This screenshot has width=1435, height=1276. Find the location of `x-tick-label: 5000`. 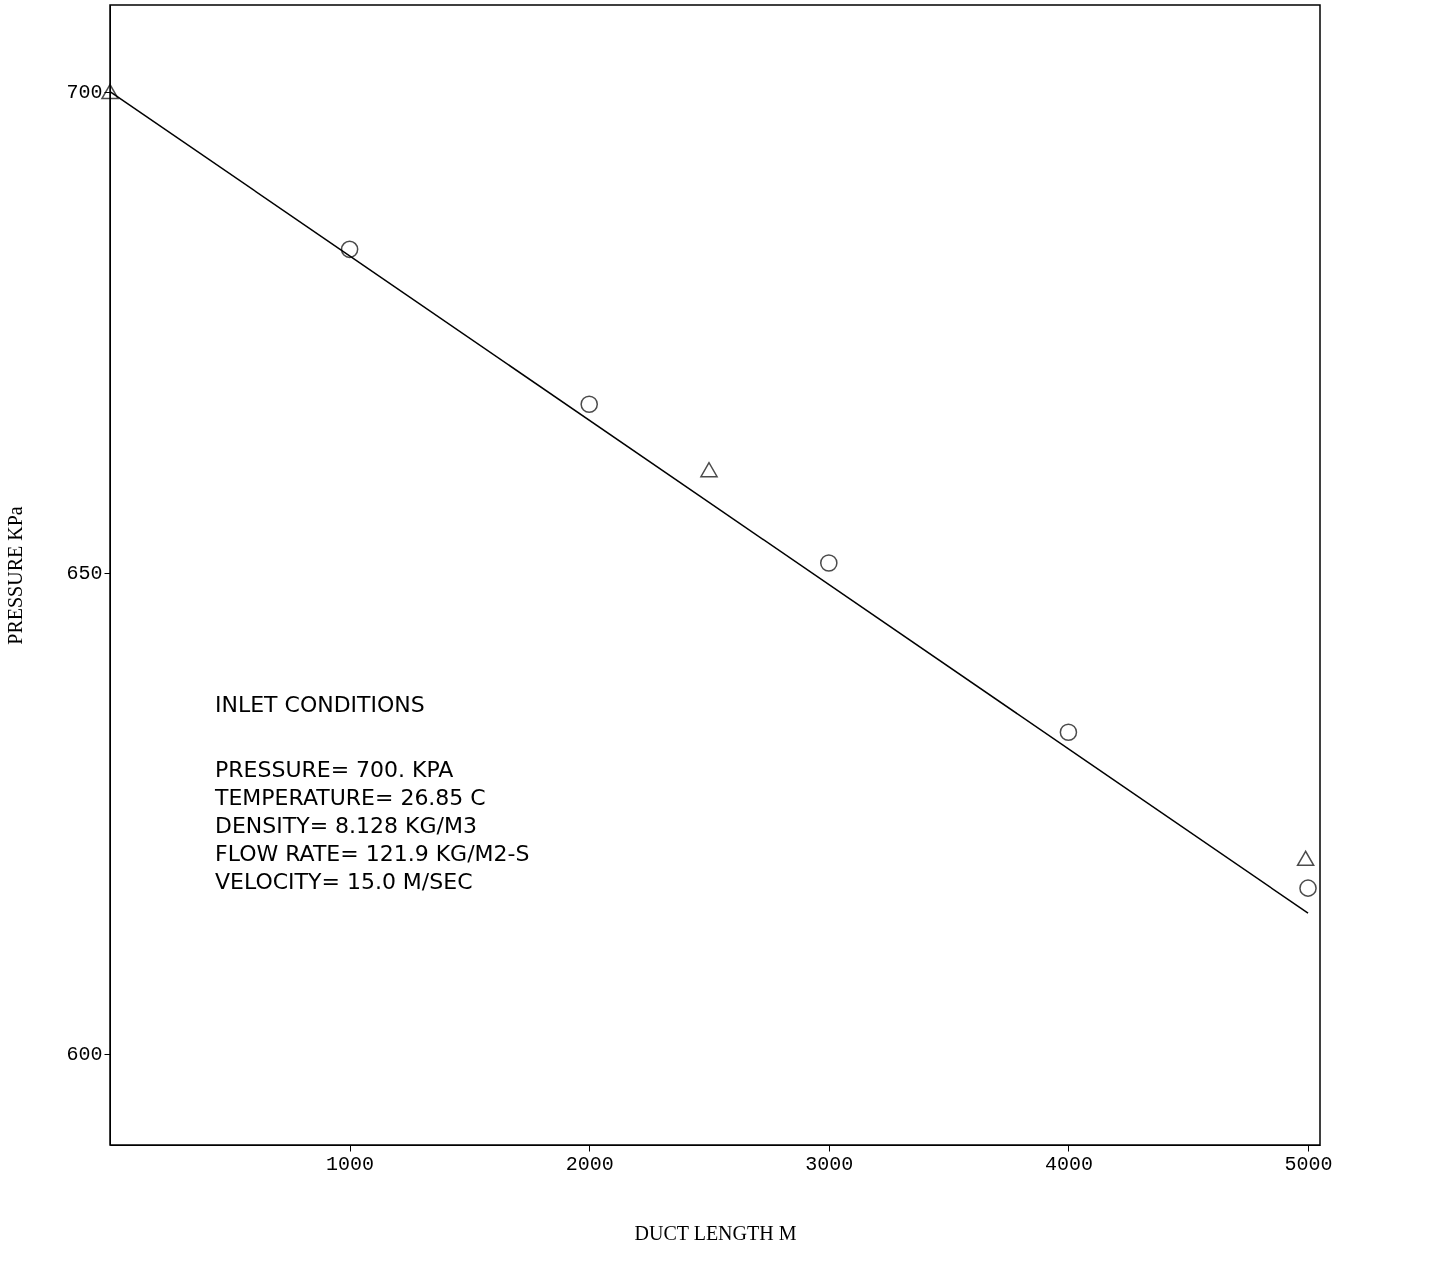

x-tick-label: 5000 is located at coordinates (1308, 1164).